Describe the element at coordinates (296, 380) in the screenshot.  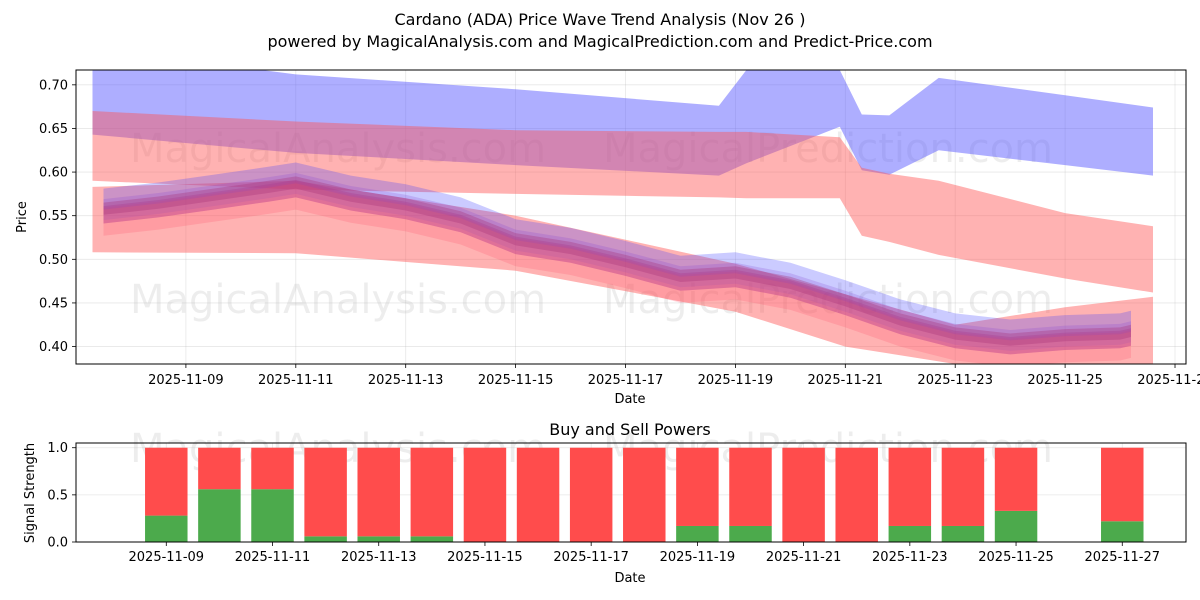
I see `top-x-tick-label: 2025-11-11` at that location.